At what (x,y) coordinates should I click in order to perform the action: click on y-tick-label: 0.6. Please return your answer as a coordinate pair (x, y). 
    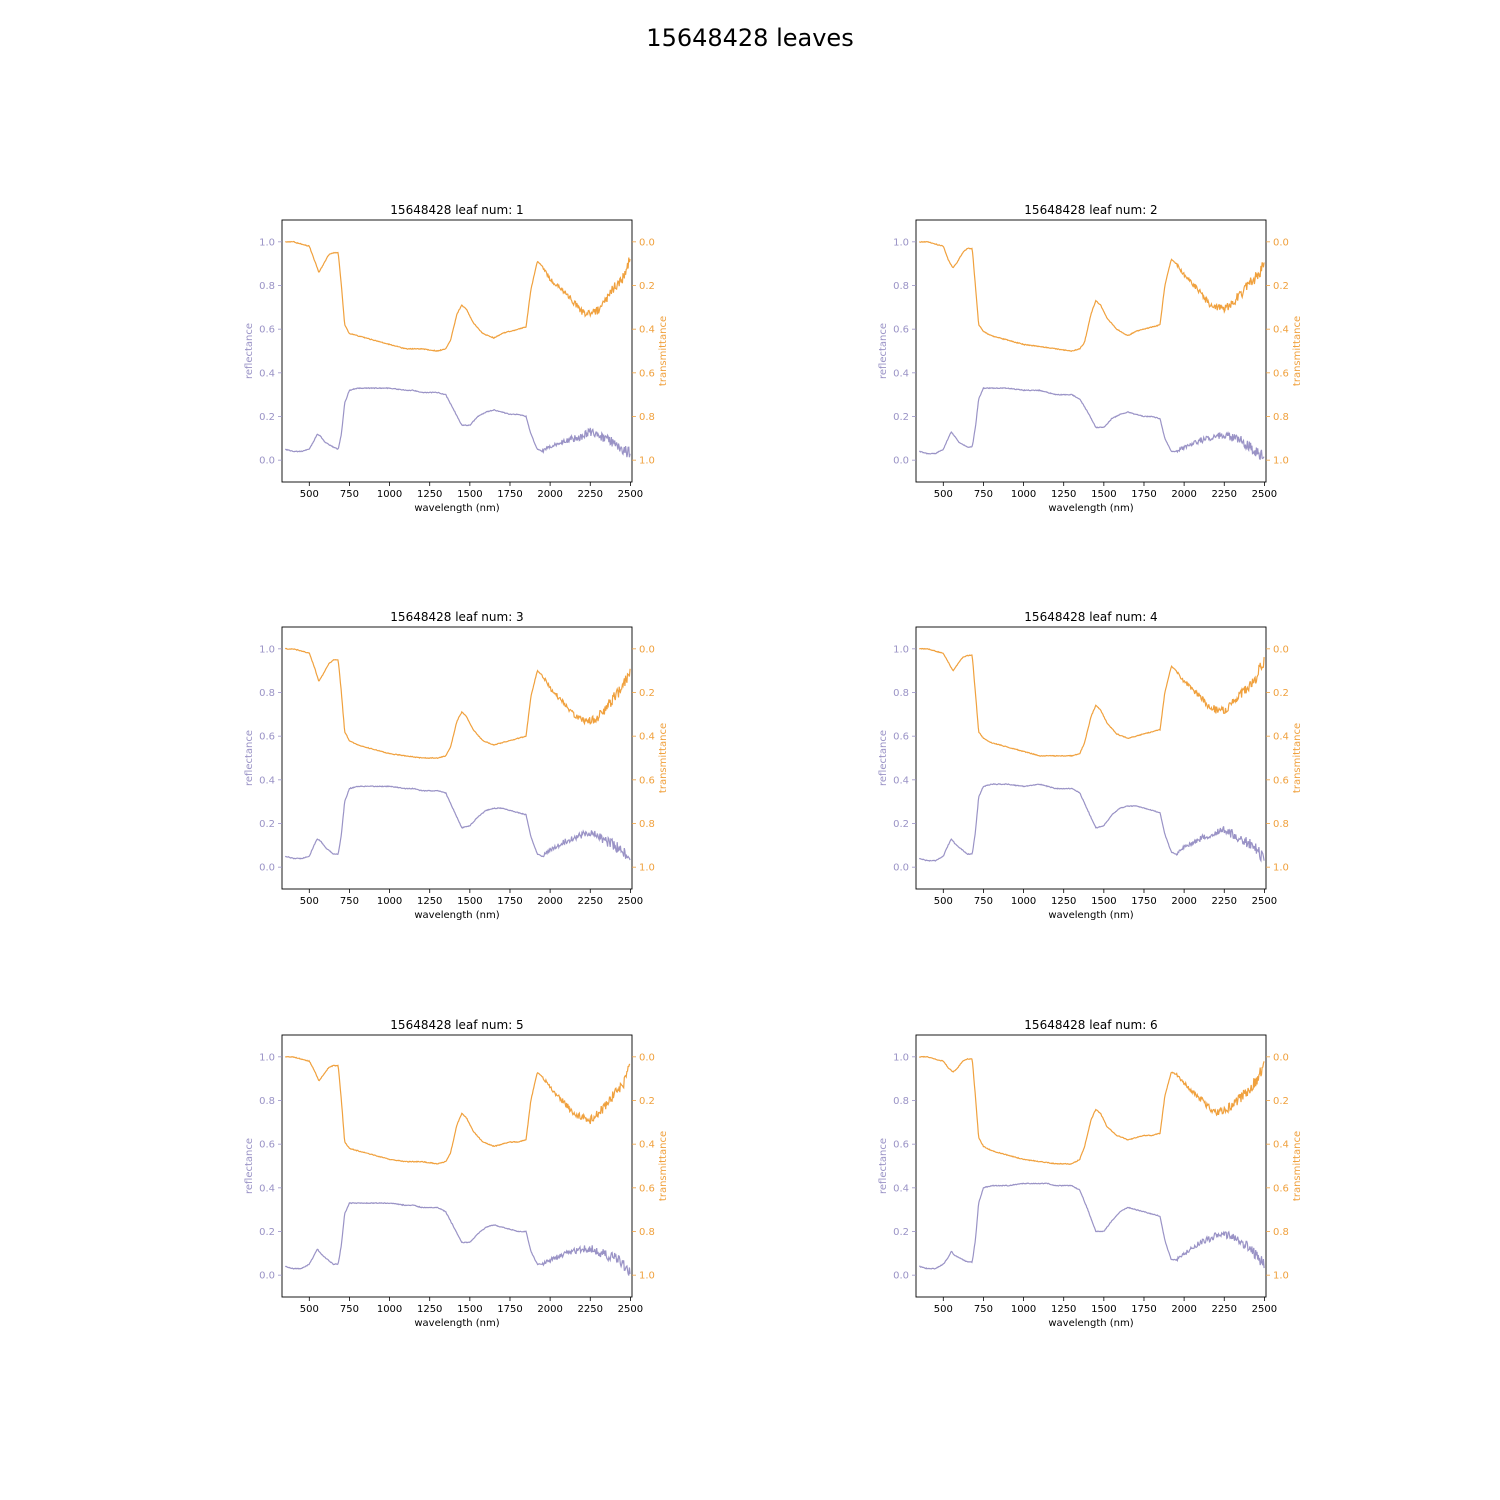
    Looking at the image, I should click on (901, 1145).